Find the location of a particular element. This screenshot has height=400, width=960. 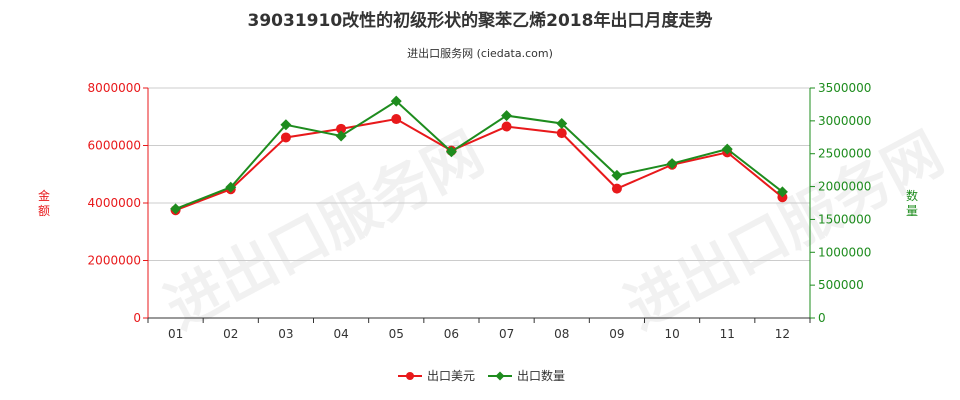

right-tick-label: 2500000 is located at coordinates (844, 154).